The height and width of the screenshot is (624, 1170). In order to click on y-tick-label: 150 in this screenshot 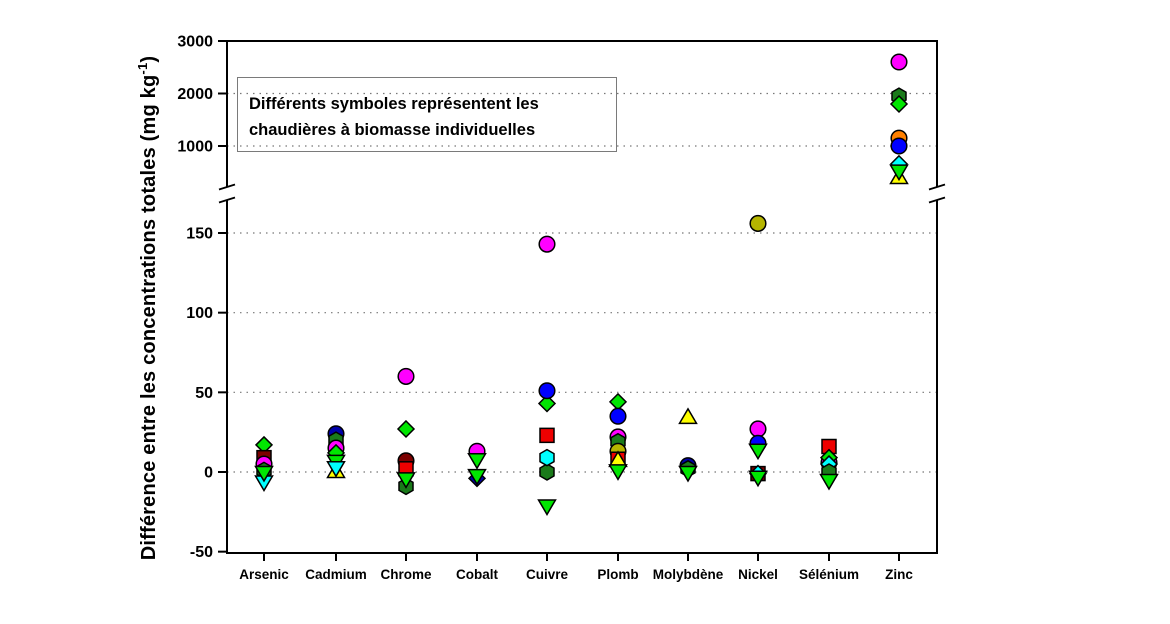, I will do `click(199, 234)`.